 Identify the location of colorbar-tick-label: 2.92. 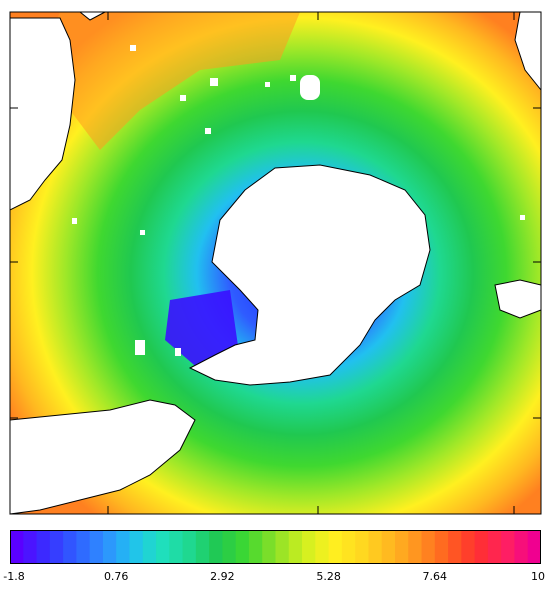
(222, 576).